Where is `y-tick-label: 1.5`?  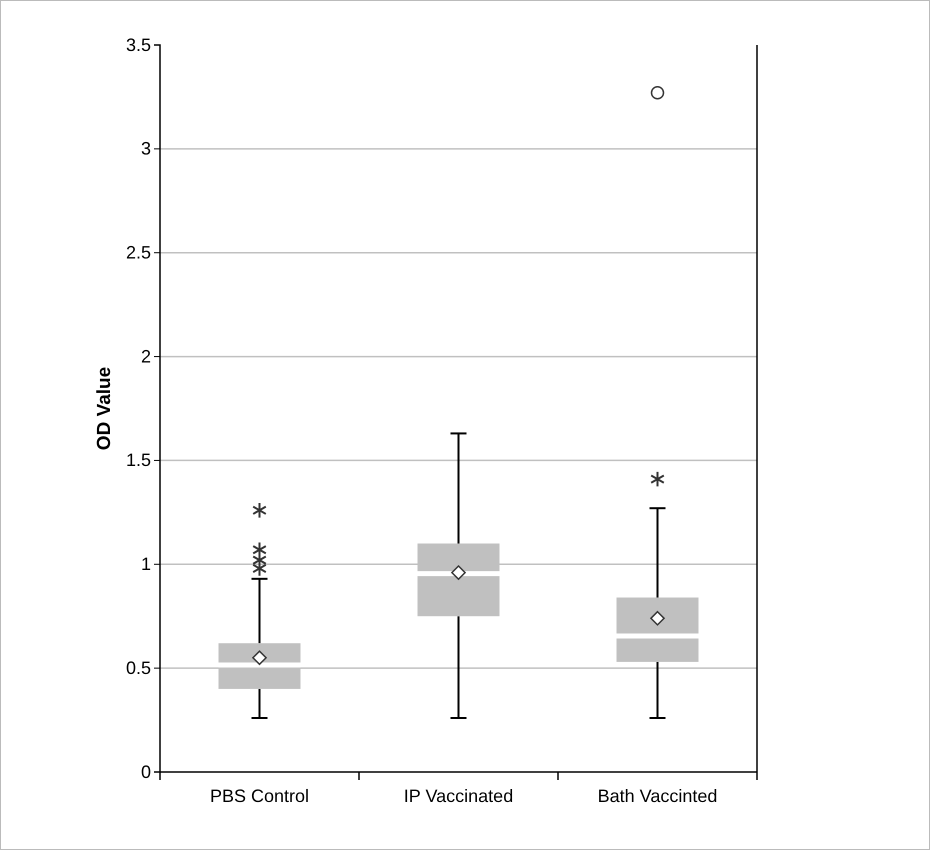 y-tick-label: 1.5 is located at coordinates (138, 460).